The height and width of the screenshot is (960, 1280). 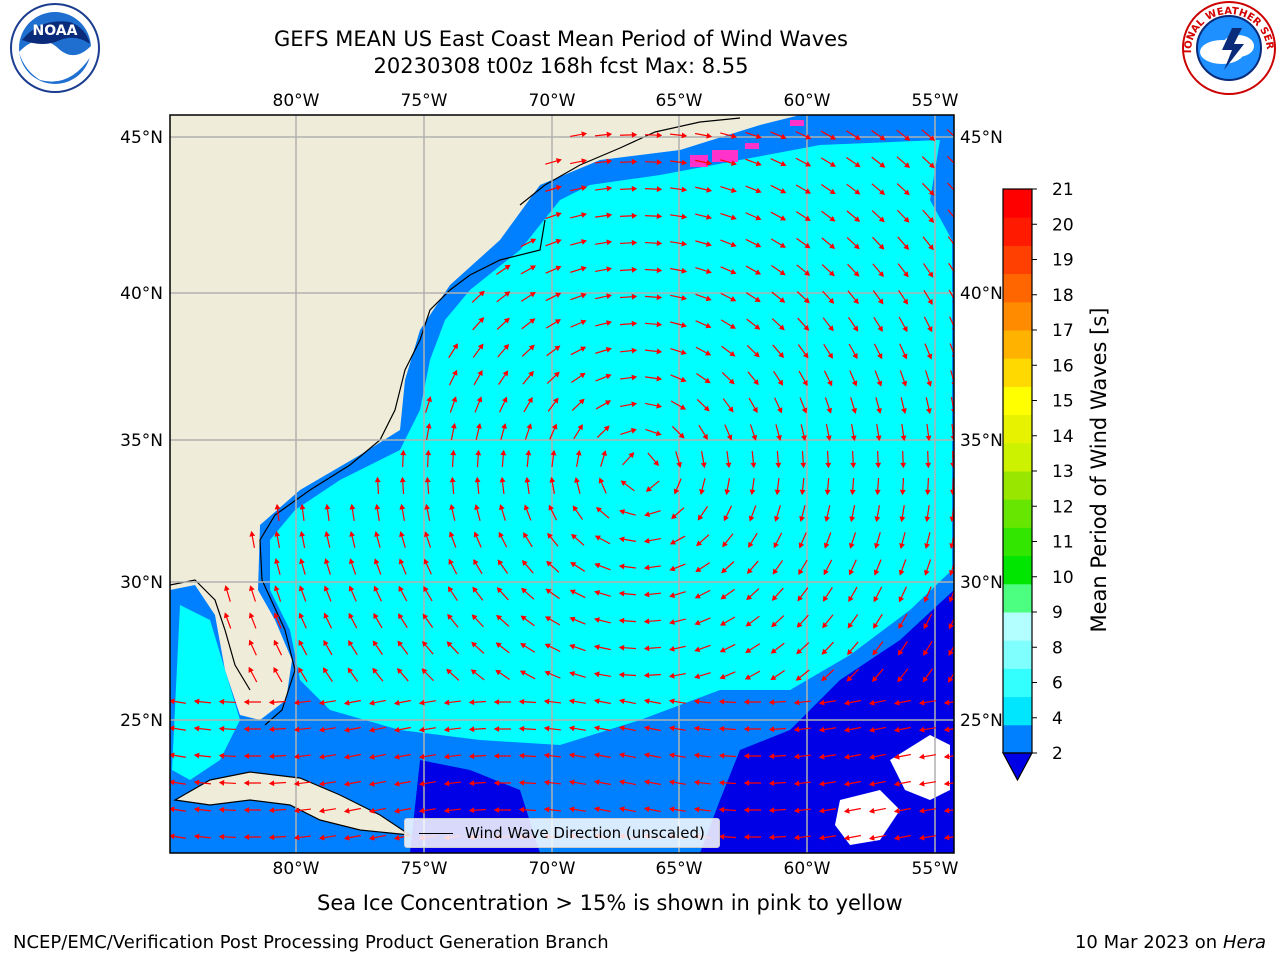 What do you see at coordinates (141, 138) in the screenshot?
I see `lat-label-left: 45°N` at bounding box center [141, 138].